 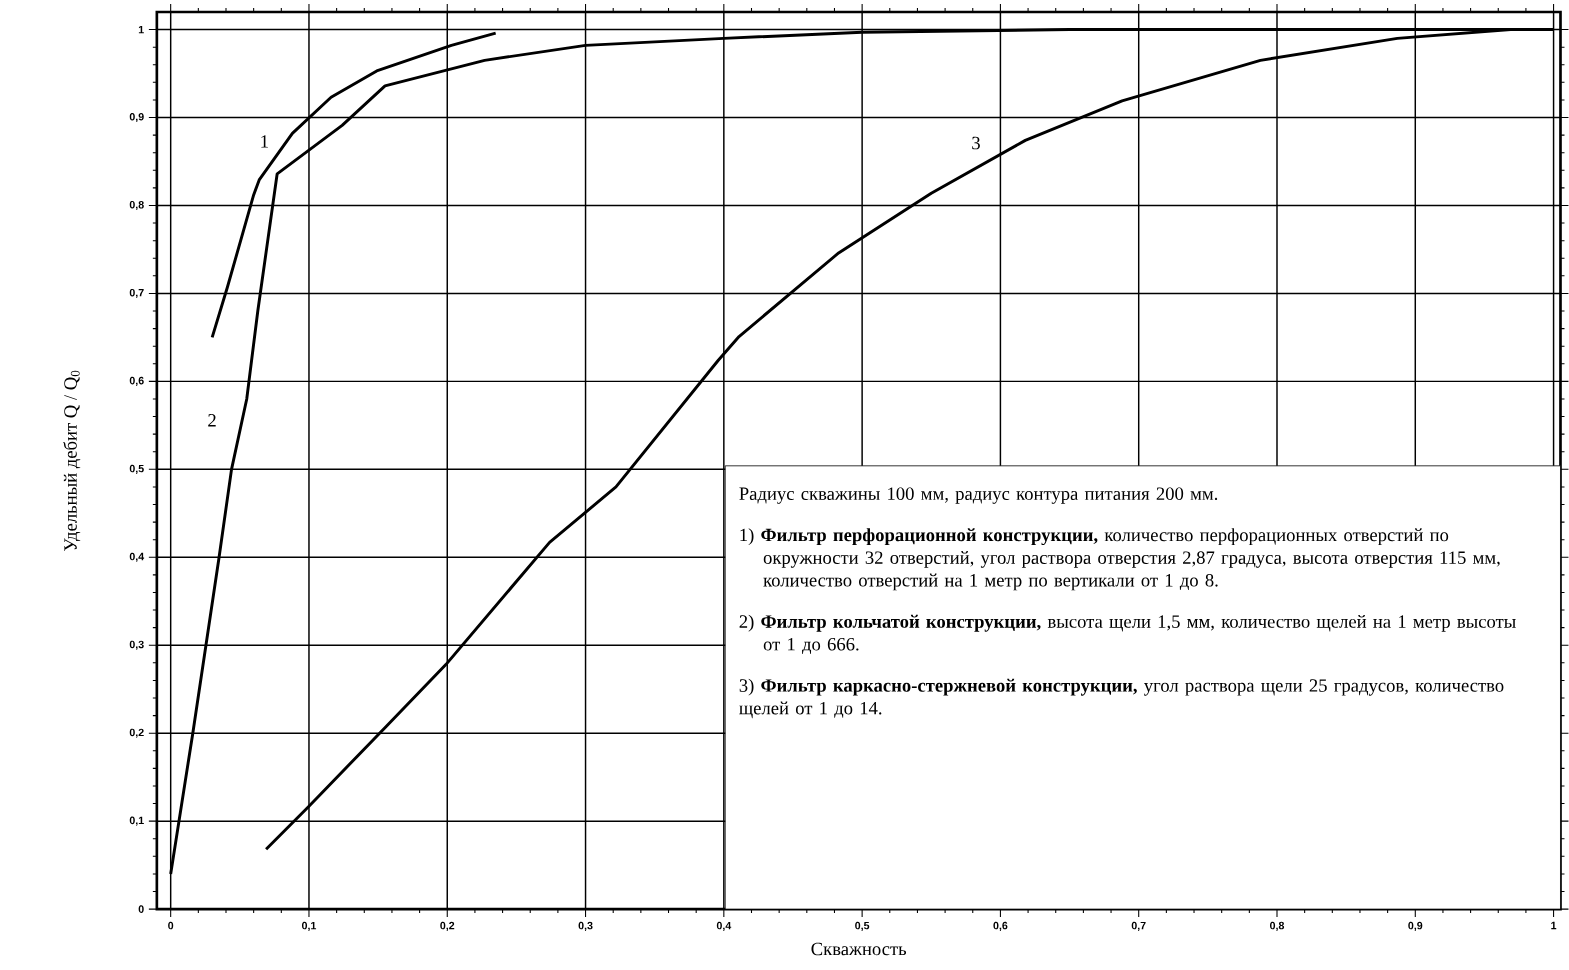 What do you see at coordinates (447, 926) in the screenshot?
I see `x-tick-label: 0,2` at bounding box center [447, 926].